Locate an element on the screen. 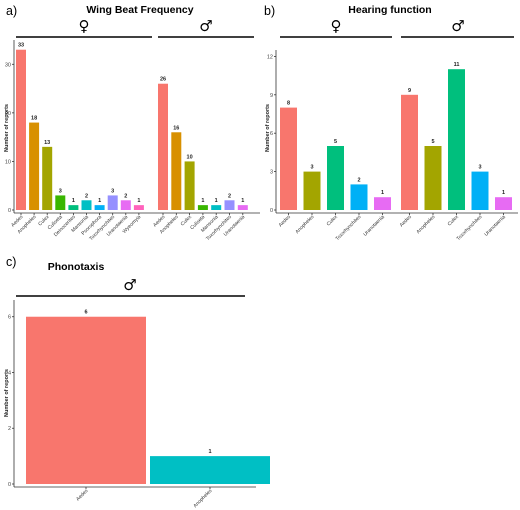 Image resolution: width=520 pixels, height=510 pixels. y-tick-label: 9 is located at coordinates (271, 96).